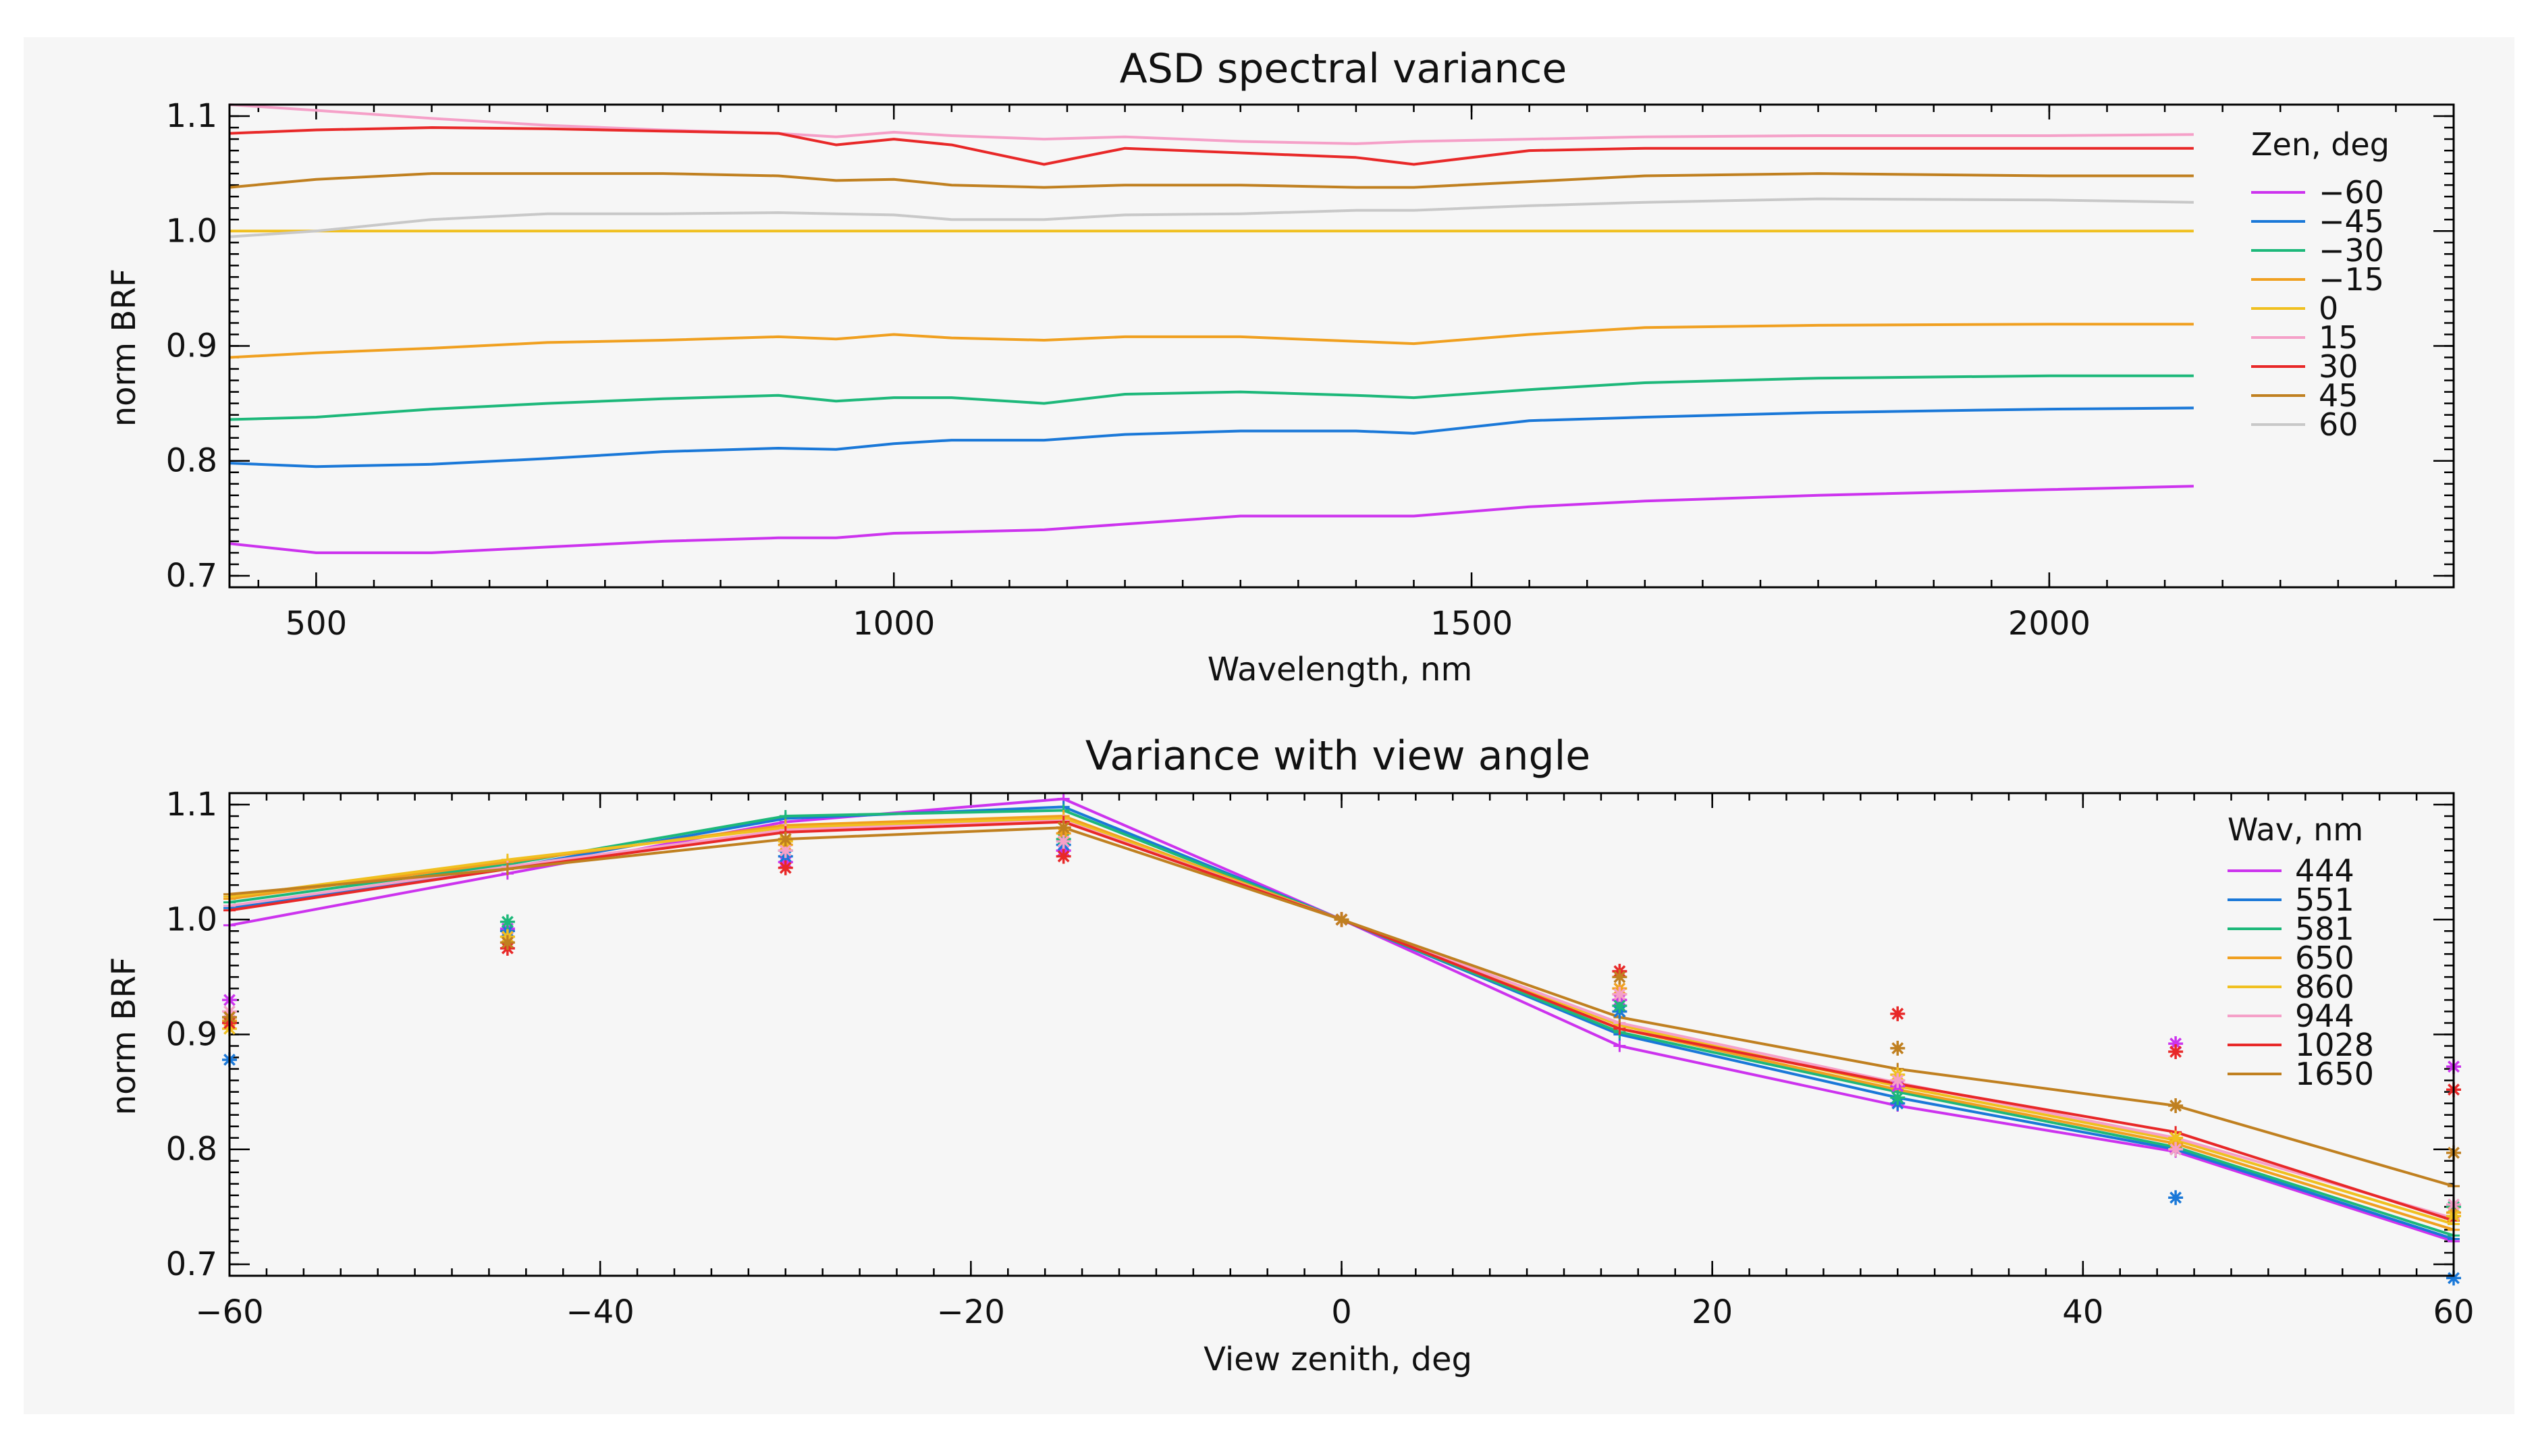 This screenshot has width=2536, height=1456. What do you see at coordinates (2324, 958) in the screenshot?
I see `legend-label: 650` at bounding box center [2324, 958].